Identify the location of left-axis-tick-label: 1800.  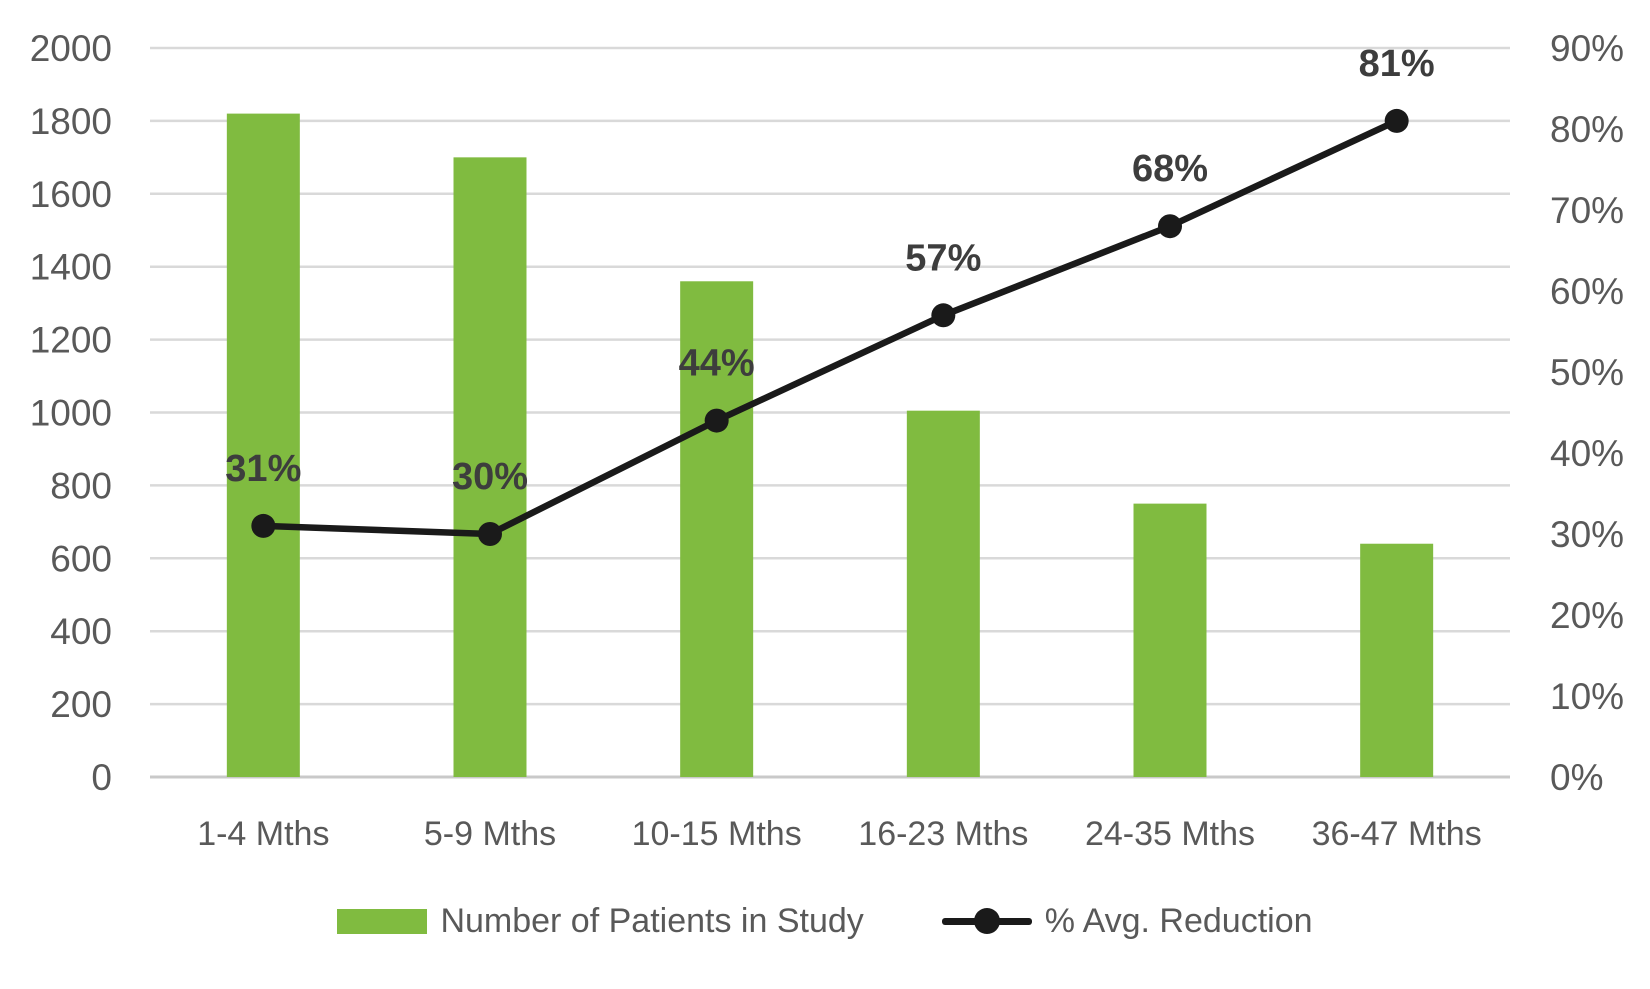
(71, 121).